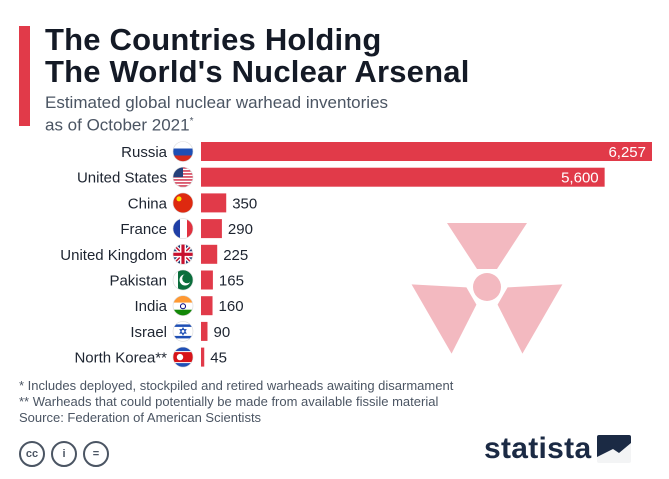  Describe the element at coordinates (24, 76) in the screenshot. I see `title-accent-bar` at that location.